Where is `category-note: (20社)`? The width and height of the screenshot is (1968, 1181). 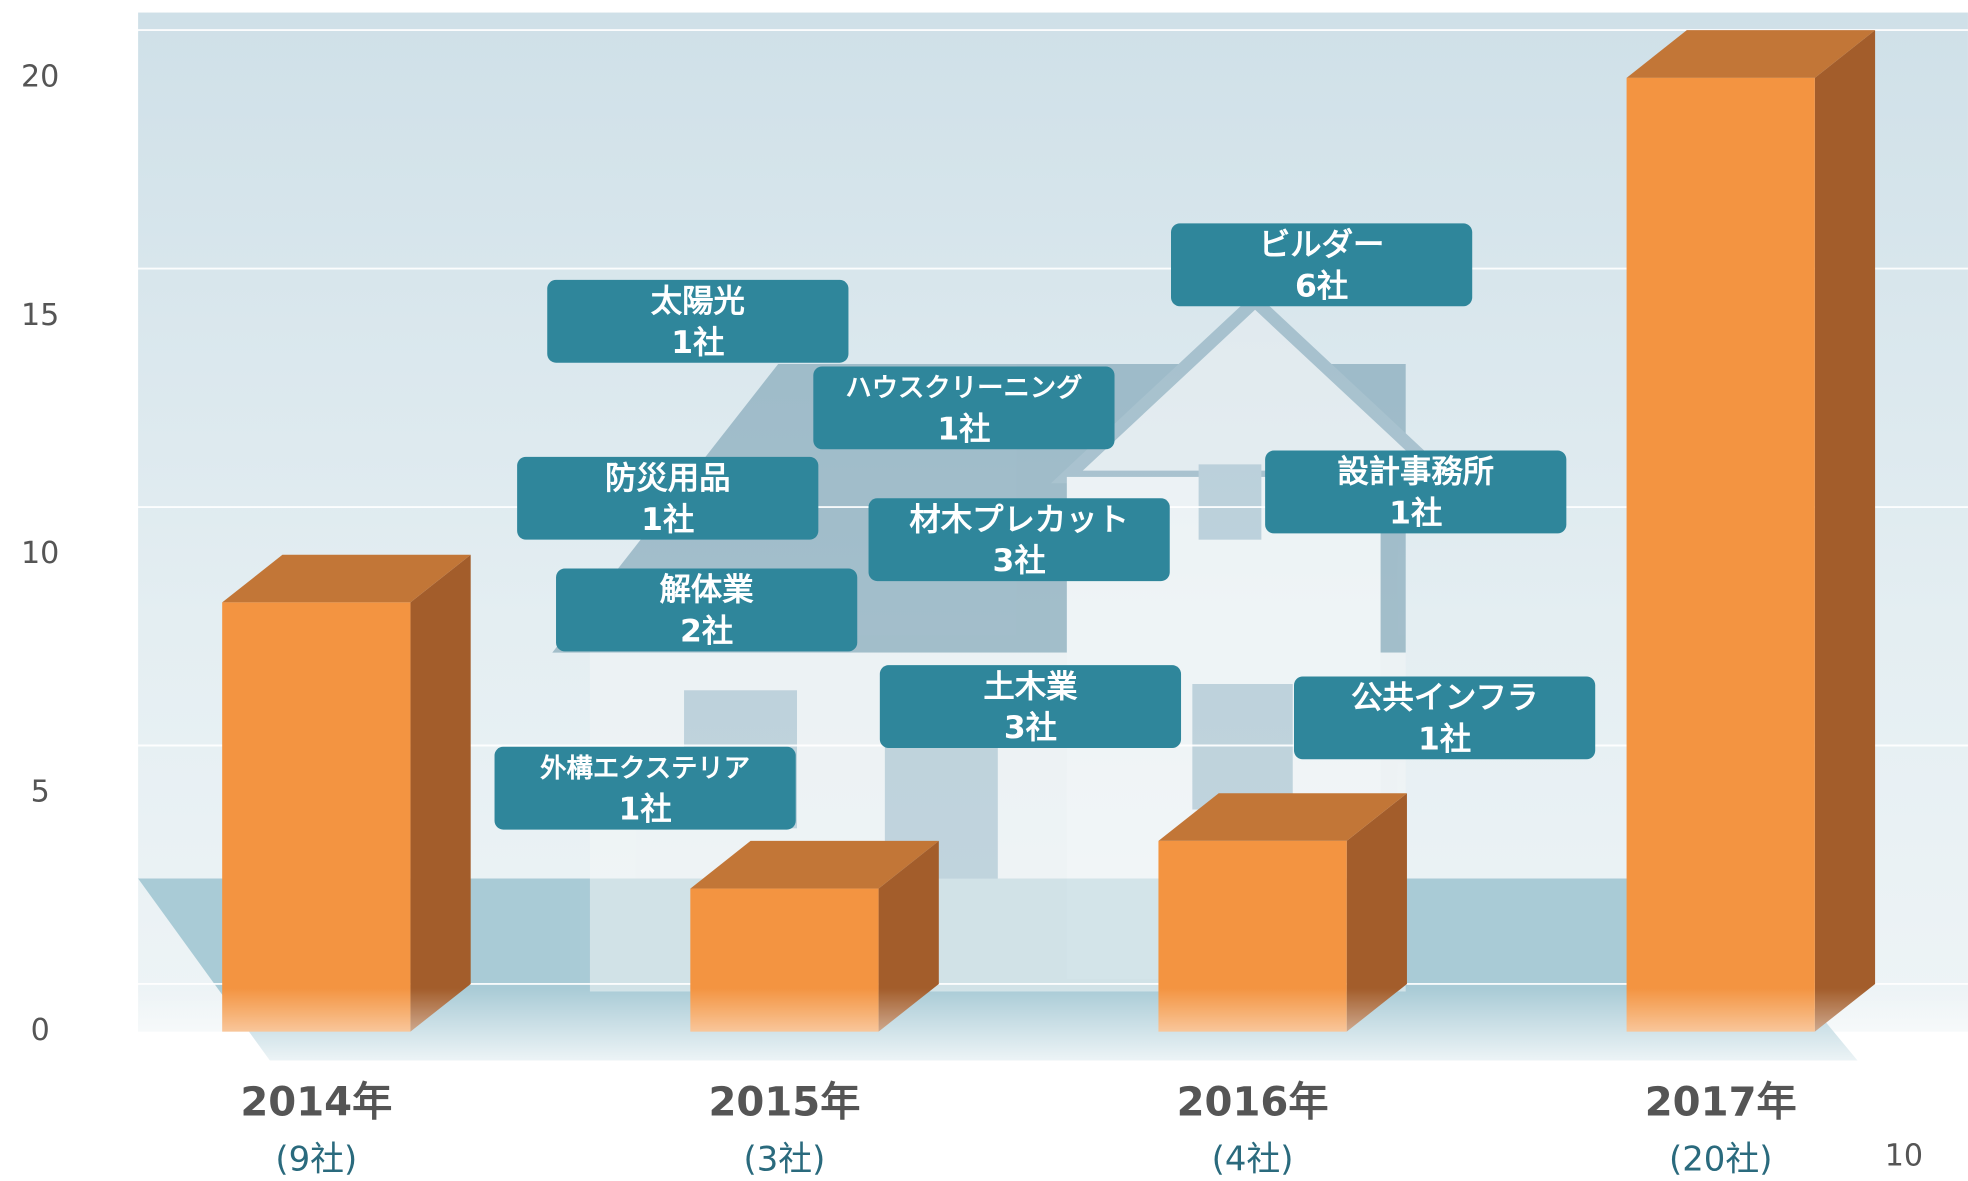
category-note: (20社) is located at coordinates (1720, 1158).